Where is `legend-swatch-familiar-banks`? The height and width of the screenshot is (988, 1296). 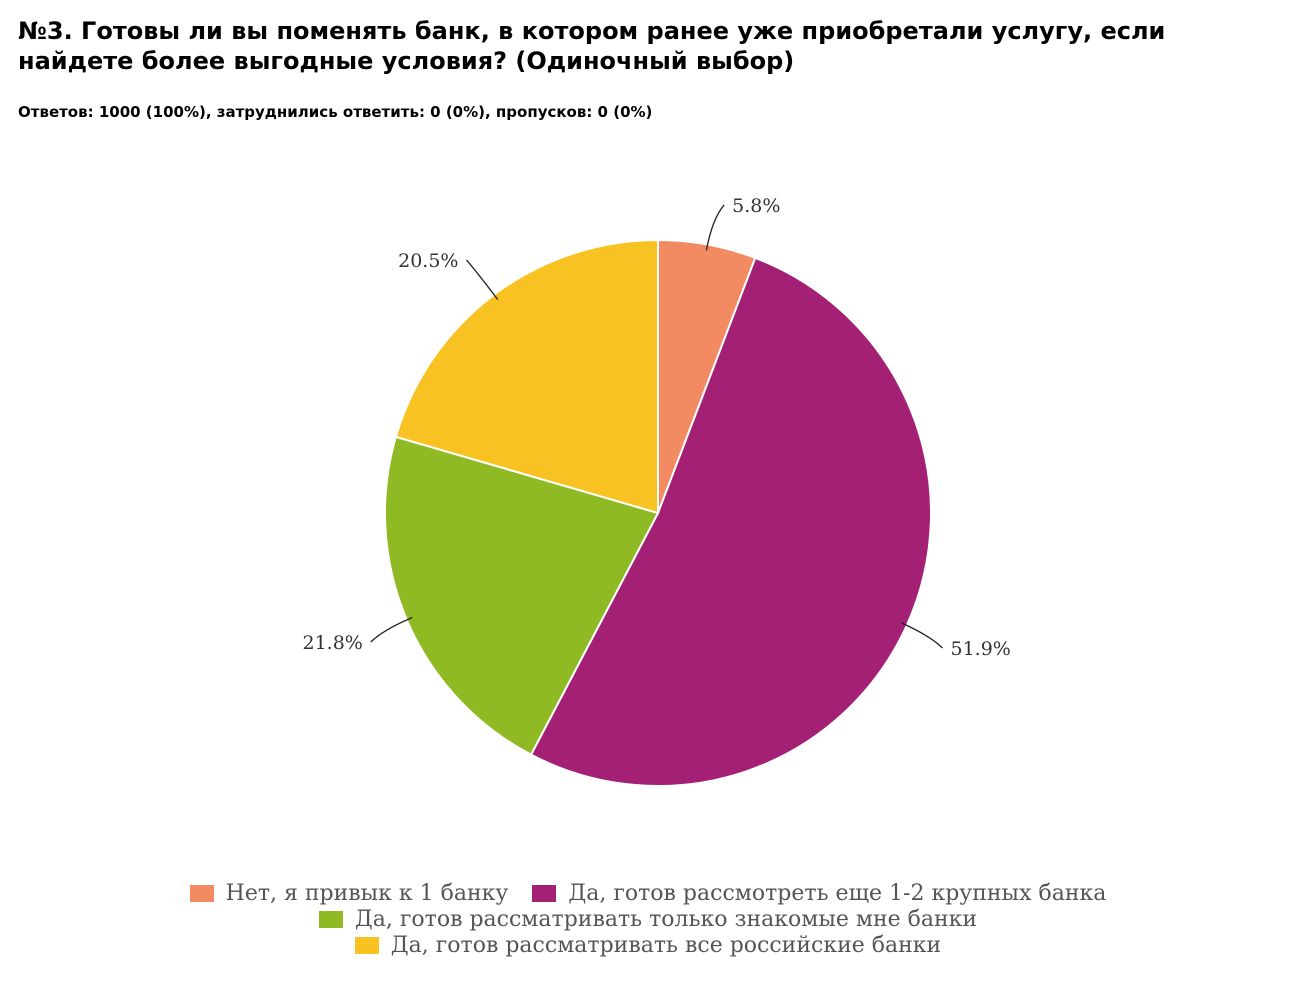
legend-swatch-familiar-banks is located at coordinates (330, 919).